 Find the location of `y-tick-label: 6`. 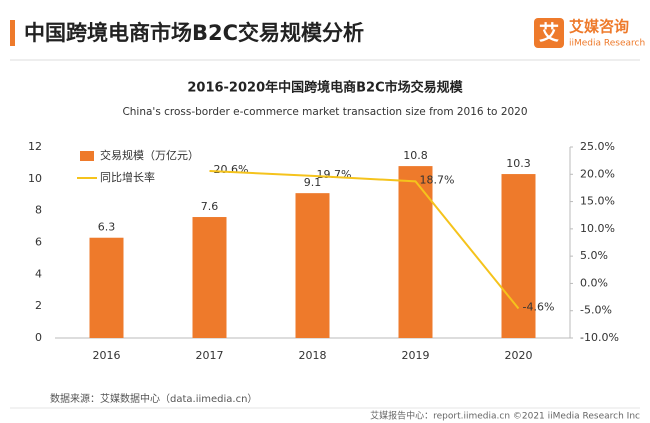

y-tick-label: 6 is located at coordinates (38, 242).